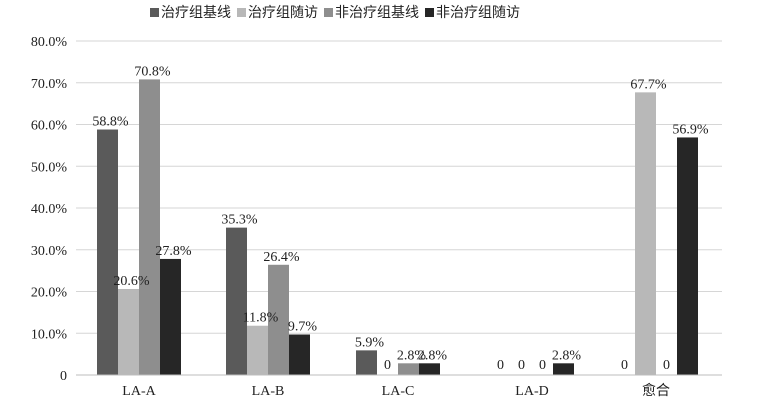 This screenshot has width=762, height=403. I want to click on legend-item-treatment-followup: 治疗组随访, so click(277, 12).